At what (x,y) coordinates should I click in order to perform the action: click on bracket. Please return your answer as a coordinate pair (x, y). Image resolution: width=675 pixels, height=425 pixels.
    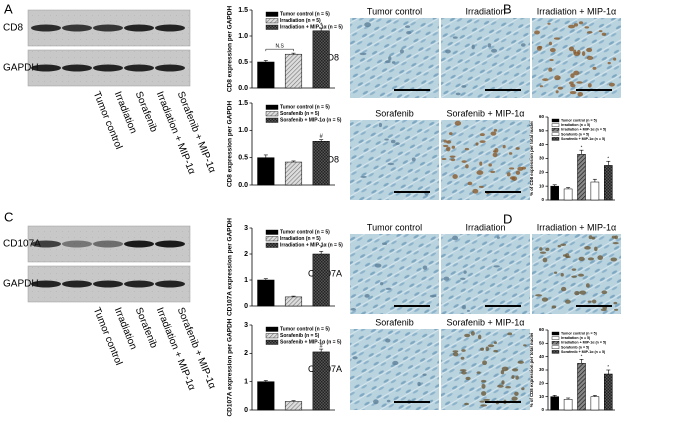
    Looking at the image, I should click on (279, 50).